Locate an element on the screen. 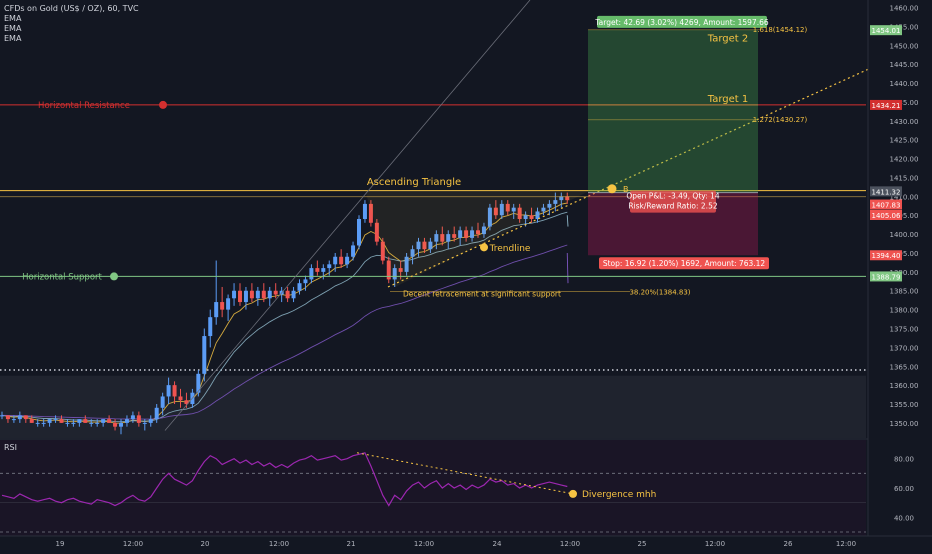  price-tick-label: 1420.00 is located at coordinates (904, 160).